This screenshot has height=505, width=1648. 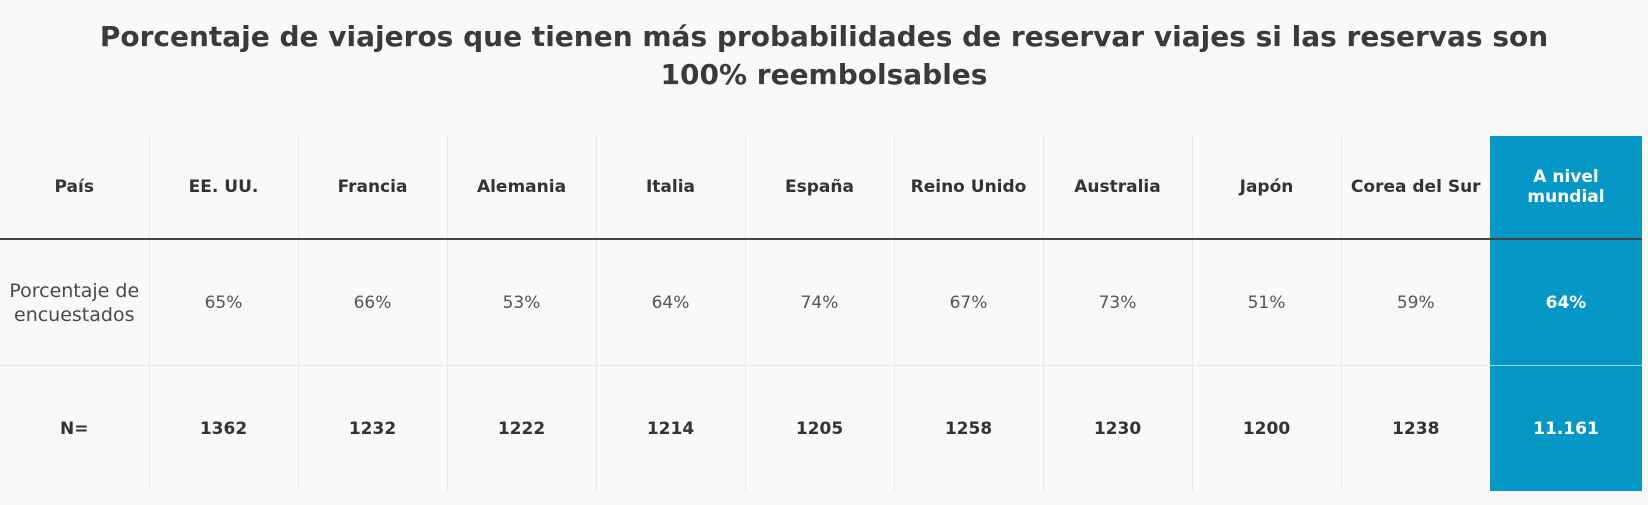 What do you see at coordinates (1266, 428) in the screenshot?
I see `sample-size-cell: 1200` at bounding box center [1266, 428].